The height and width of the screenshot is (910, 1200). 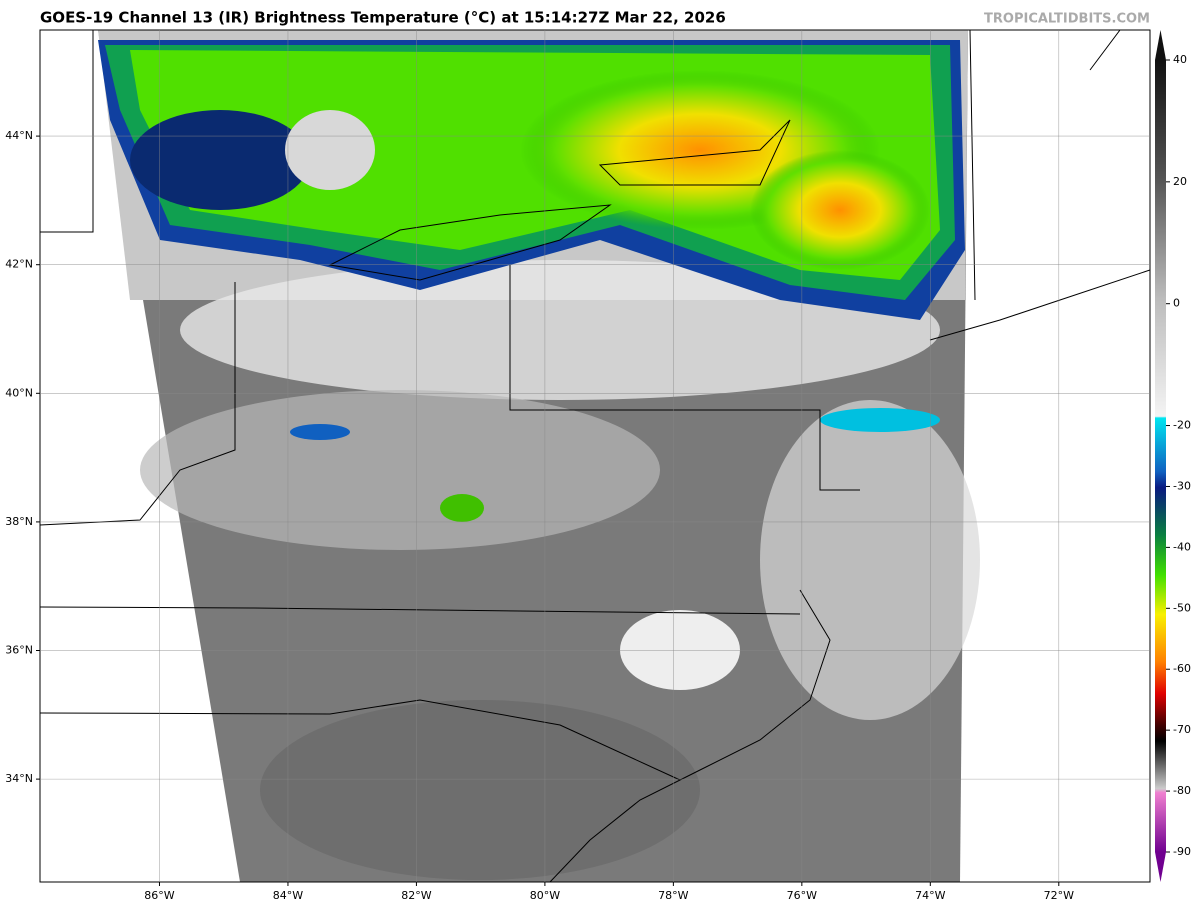 What do you see at coordinates (1067, 19) in the screenshot?
I see `credit: TROPICALTIDBITS.COM` at bounding box center [1067, 19].